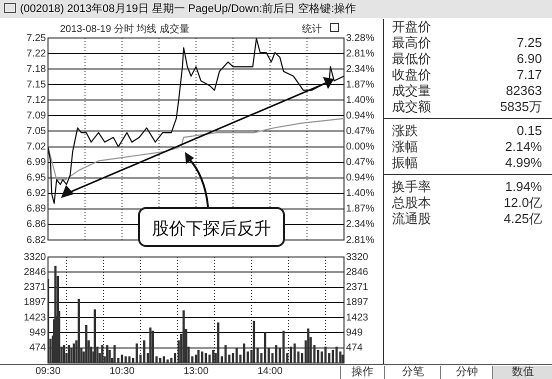  What do you see at coordinates (36, 69) in the screenshot?
I see `y-tick-label: 7.18` at bounding box center [36, 69].